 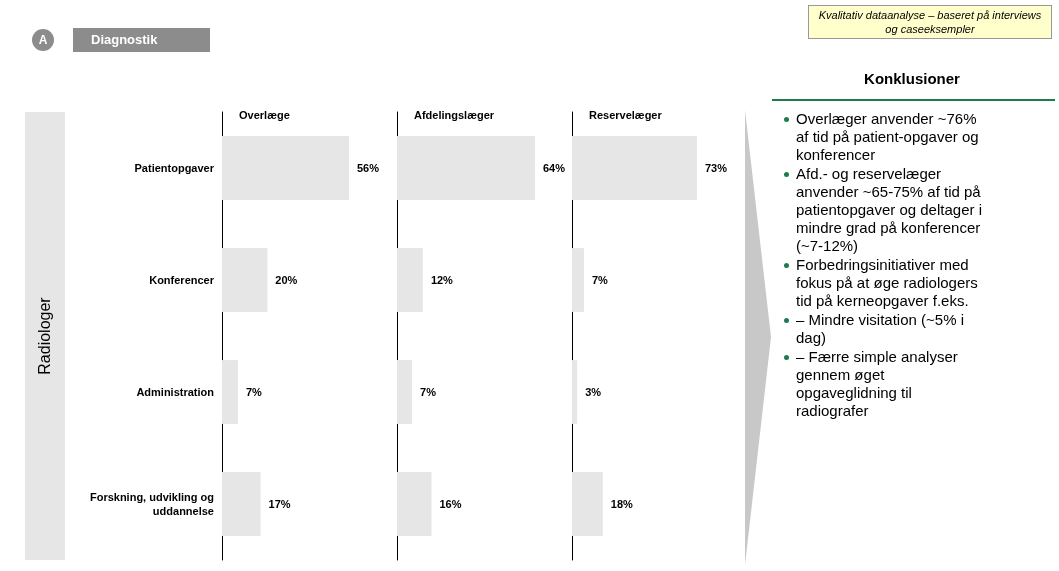 I want to click on text: – Mindre visitation (~5% i dag), so click(x=880, y=328).